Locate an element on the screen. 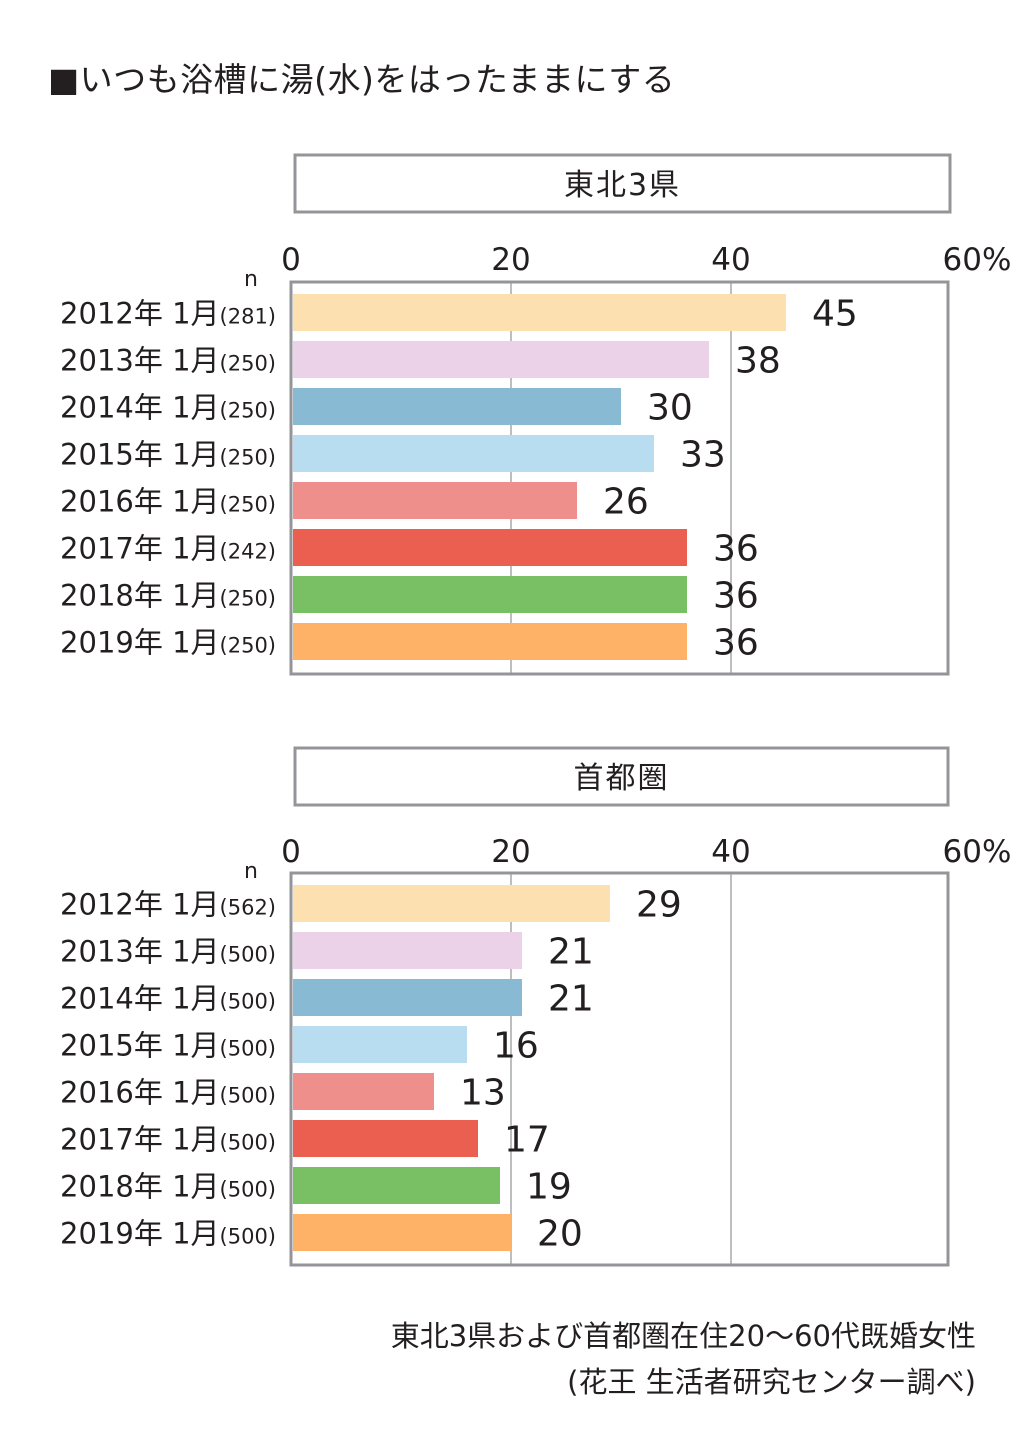 Image resolution: width=1024 pixels, height=1446 pixels. category-label: 2019年 1月(500) is located at coordinates (168, 1234).